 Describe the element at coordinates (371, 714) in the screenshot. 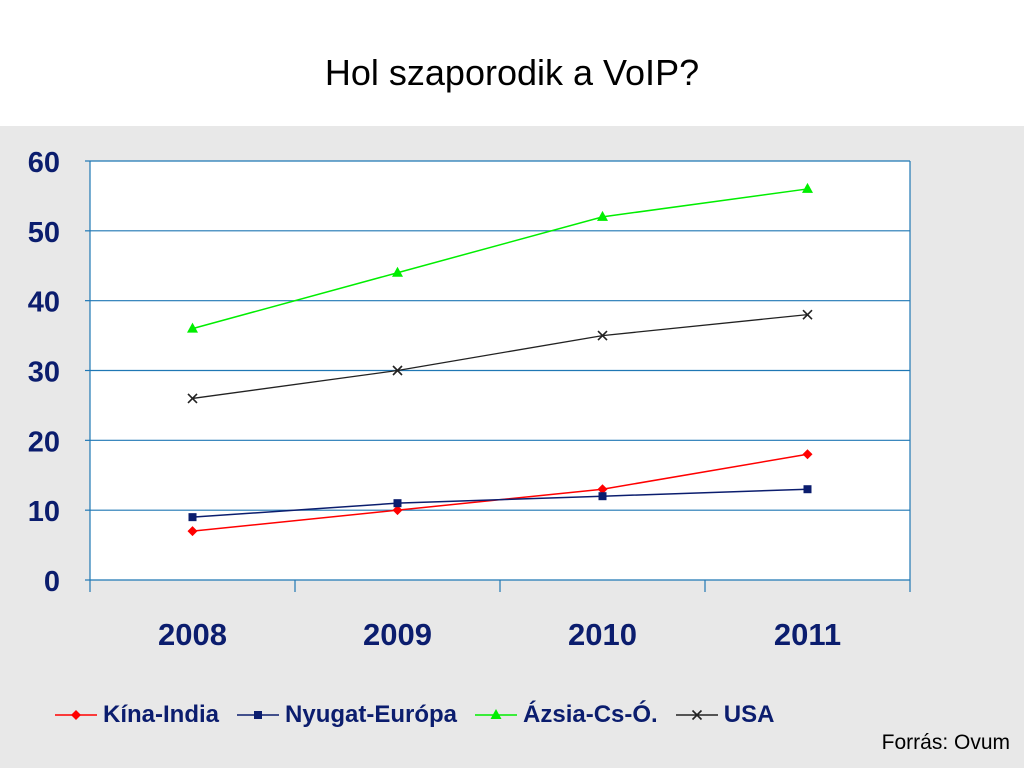

I see `legend-label: Nyugat-Európa` at that location.